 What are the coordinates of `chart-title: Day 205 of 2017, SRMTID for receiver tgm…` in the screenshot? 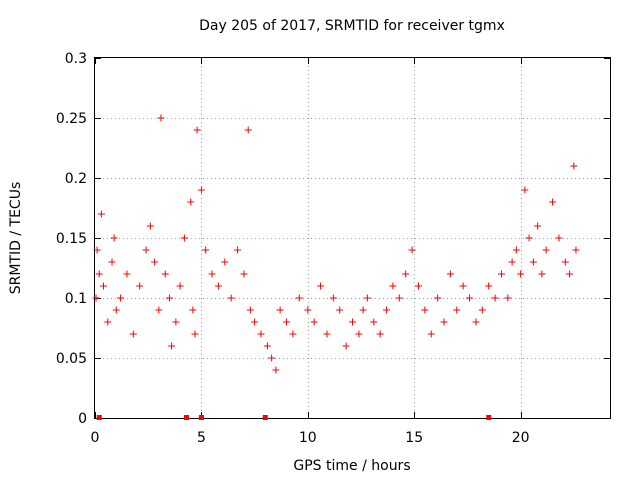 It's located at (352, 26).